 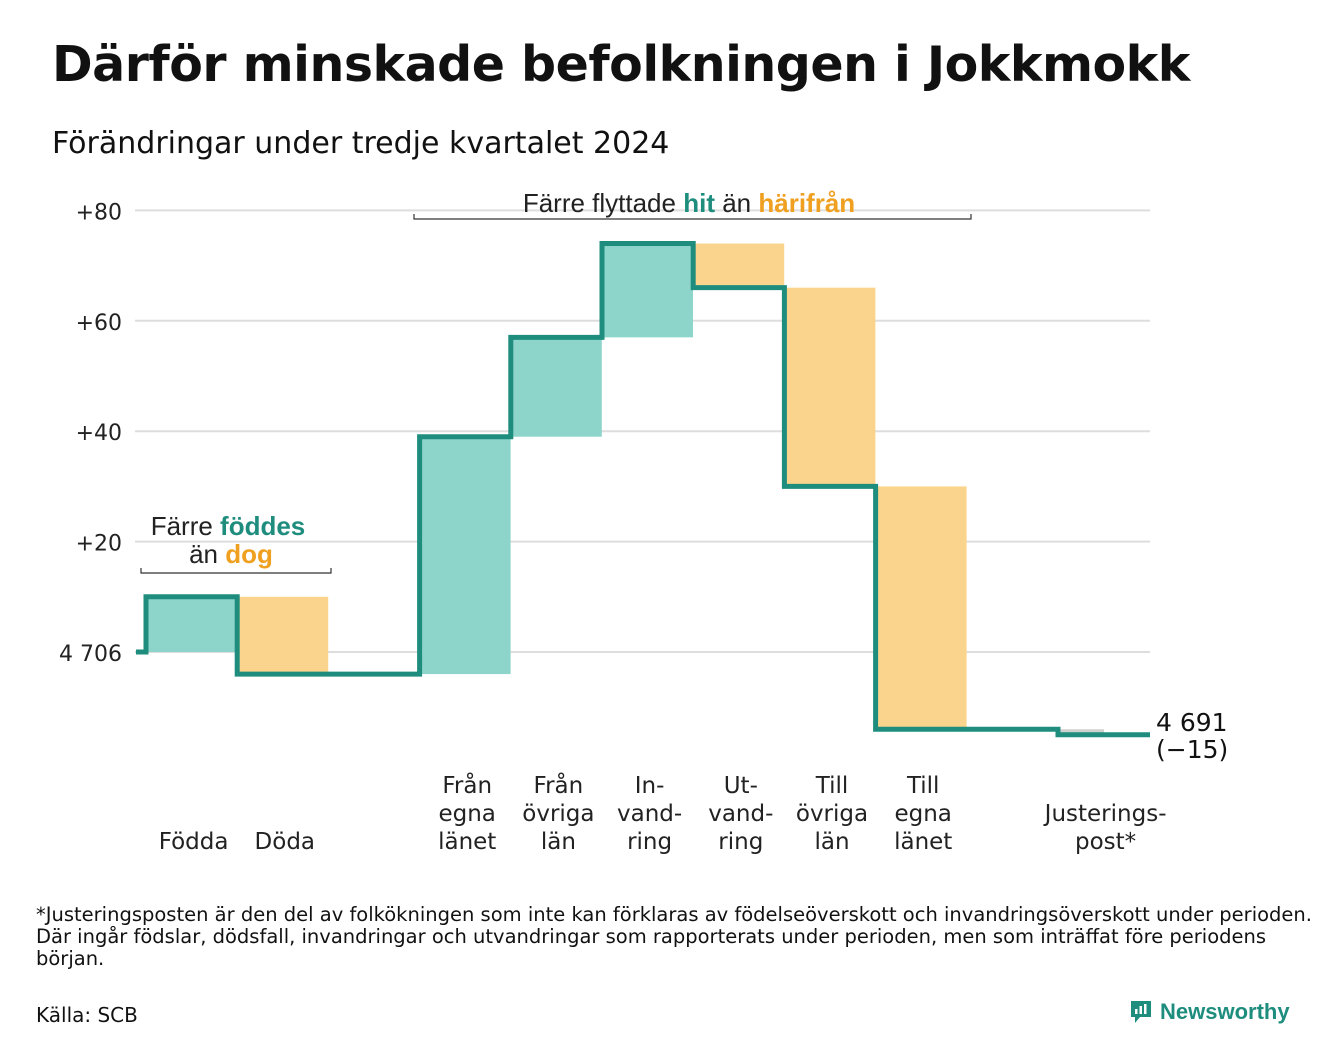 What do you see at coordinates (194, 842) in the screenshot?
I see `category-label: Födda` at bounding box center [194, 842].